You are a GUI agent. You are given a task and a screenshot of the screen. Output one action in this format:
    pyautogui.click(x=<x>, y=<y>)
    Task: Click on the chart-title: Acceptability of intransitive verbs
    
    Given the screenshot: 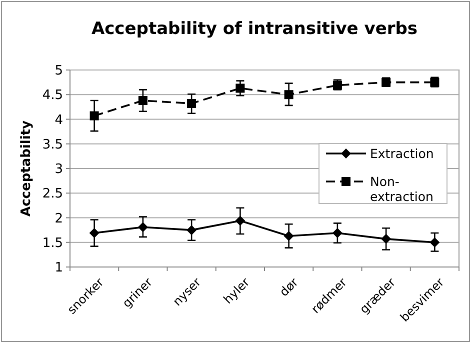 What is the action you would take?
    pyautogui.click(x=254, y=29)
    